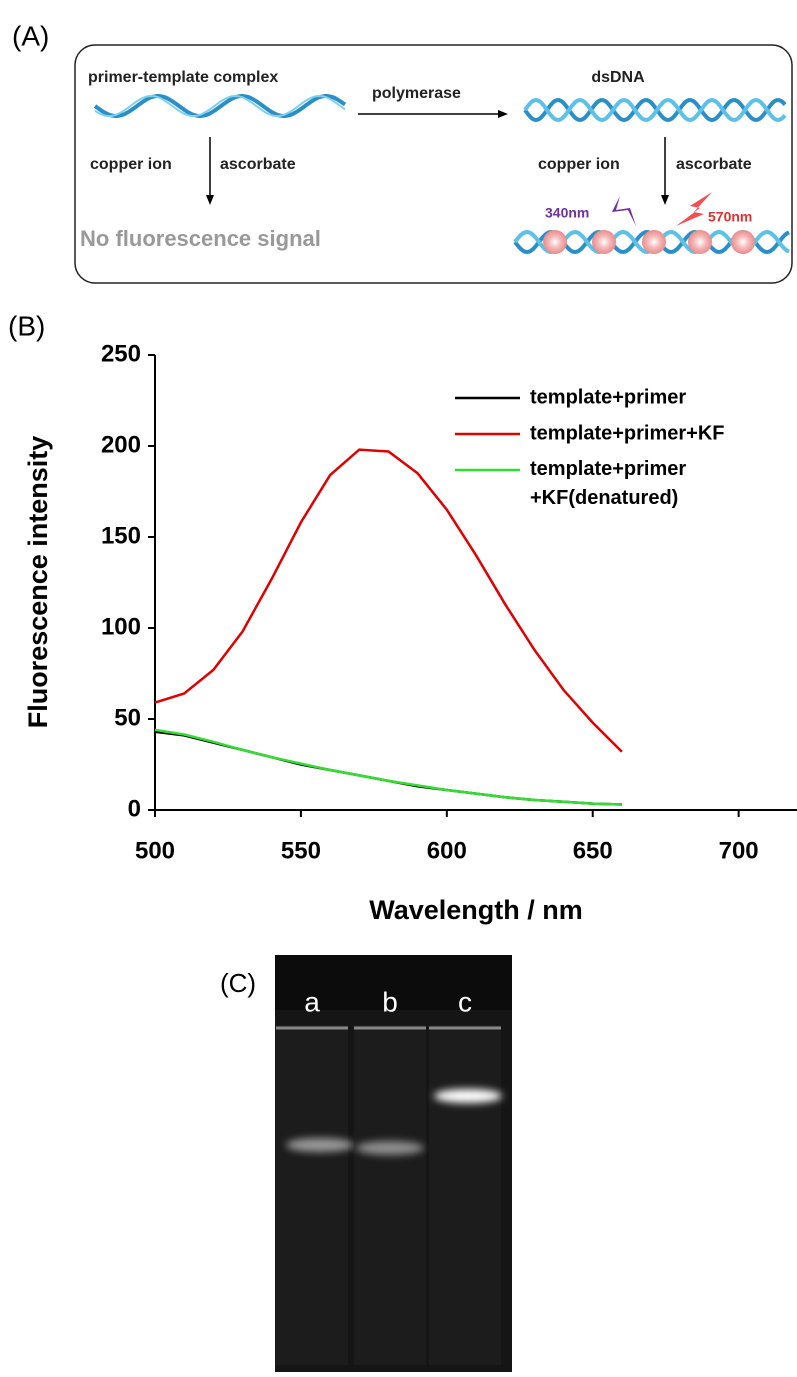 The height and width of the screenshot is (1377, 797). What do you see at coordinates (238, 983) in the screenshot?
I see `panel-label: (C)` at bounding box center [238, 983].